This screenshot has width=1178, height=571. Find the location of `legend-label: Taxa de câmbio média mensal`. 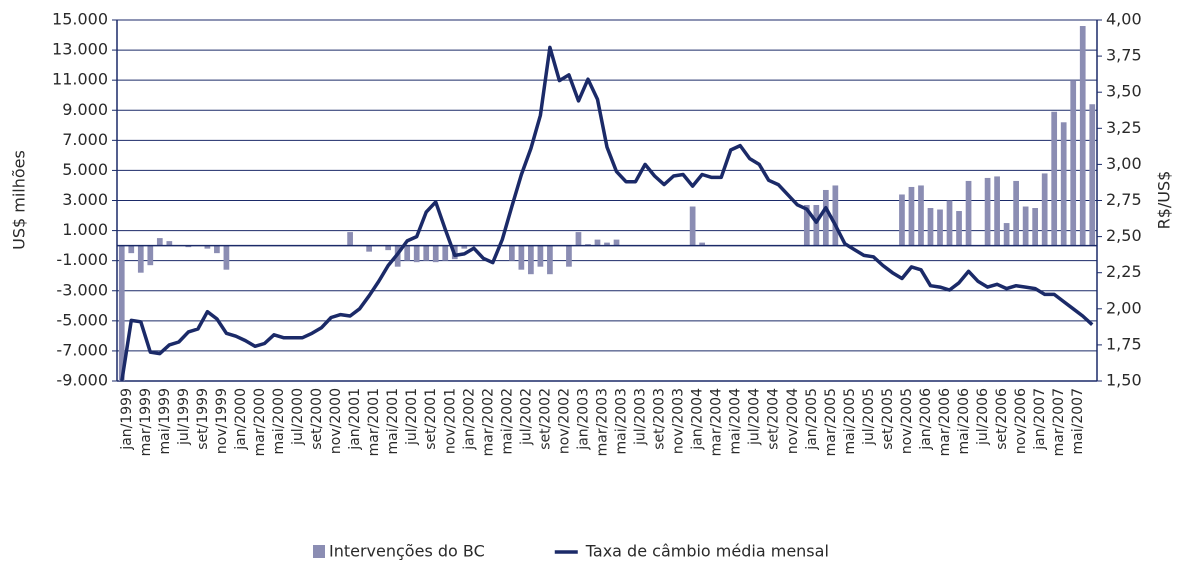

legend-label: Taxa de câmbio média mensal is located at coordinates (707, 551).